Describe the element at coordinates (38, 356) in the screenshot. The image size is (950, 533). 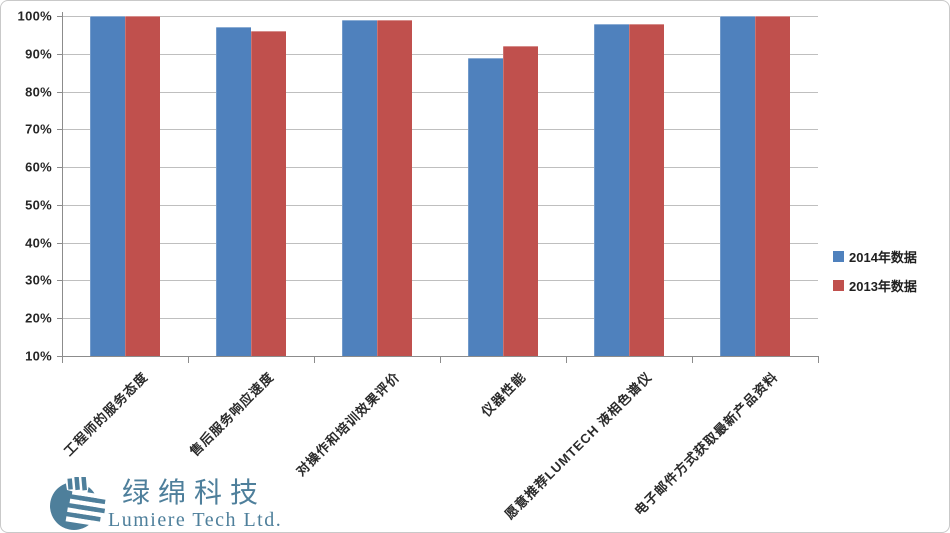
I see `y-axis-tick-label: 10%` at that location.